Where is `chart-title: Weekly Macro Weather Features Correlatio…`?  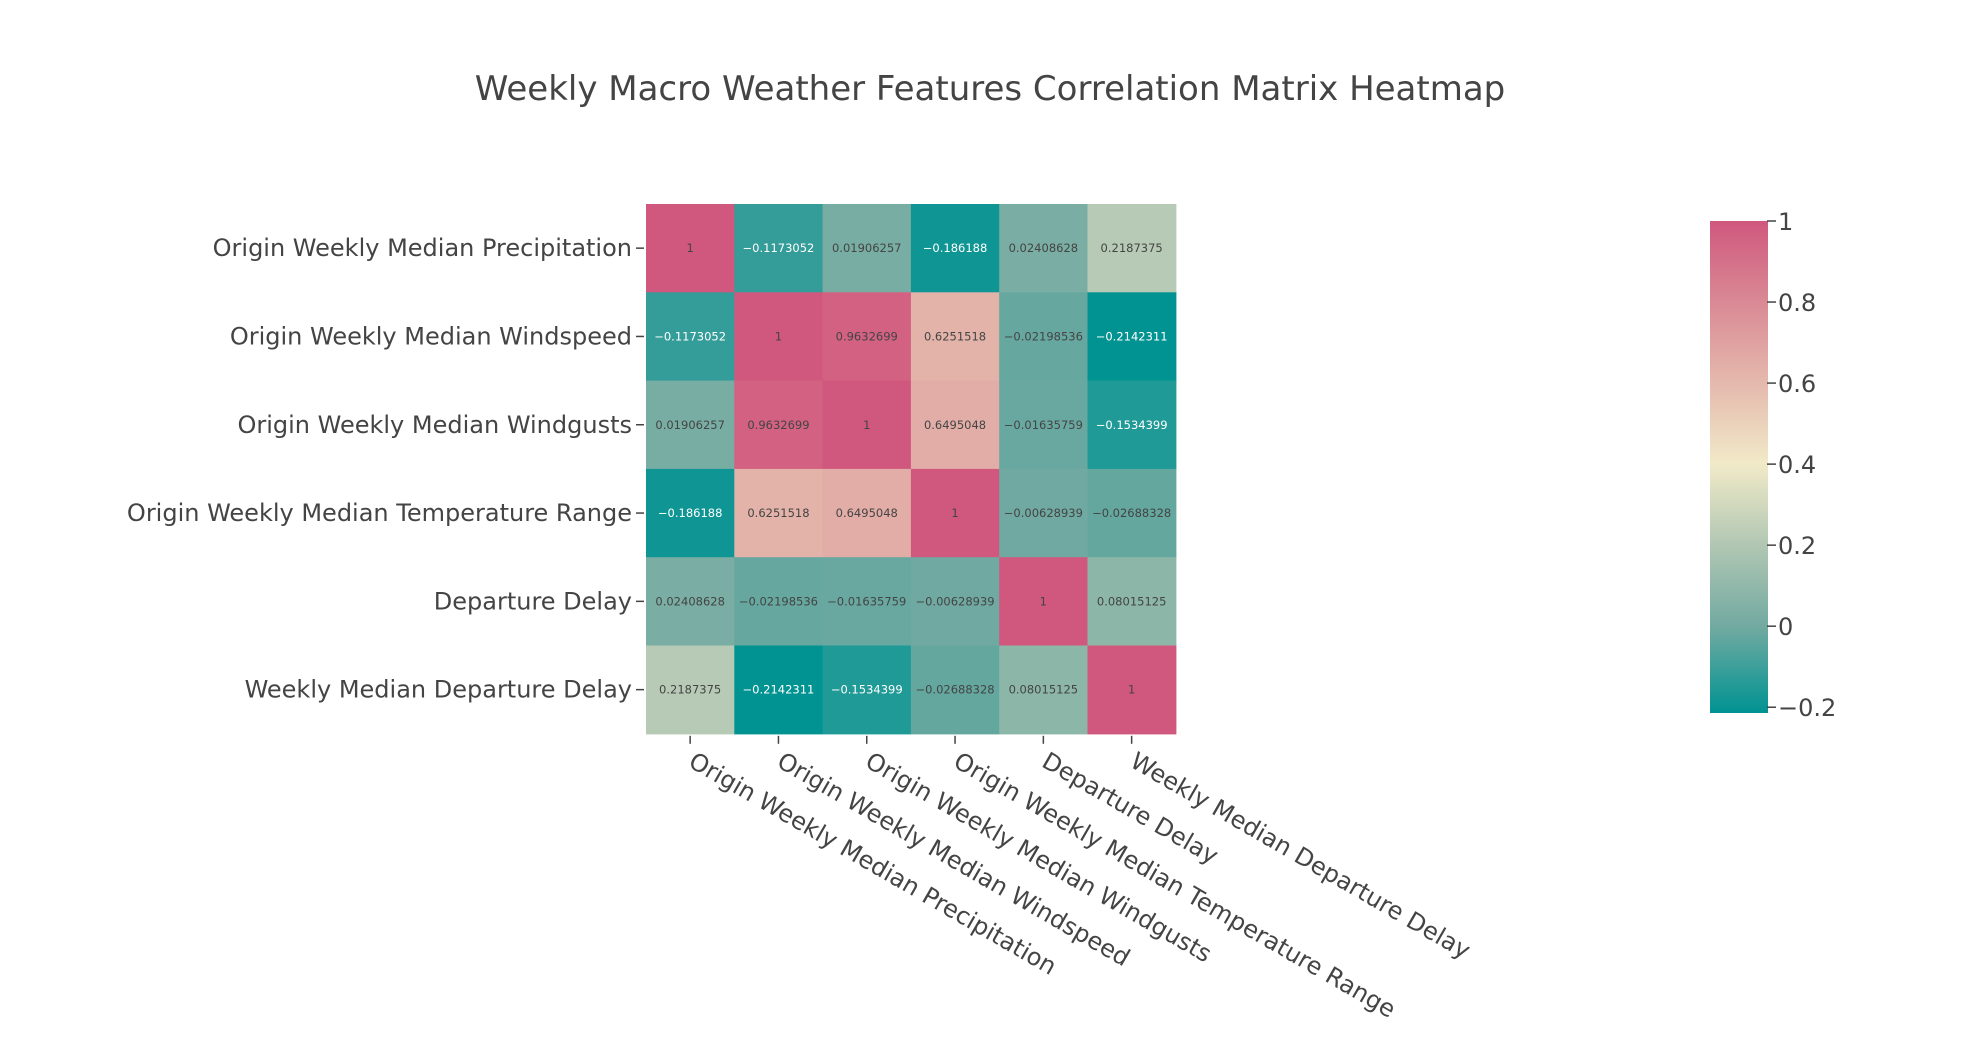
chart-title: Weekly Macro Weather Features Correlatio… is located at coordinates (990, 89).